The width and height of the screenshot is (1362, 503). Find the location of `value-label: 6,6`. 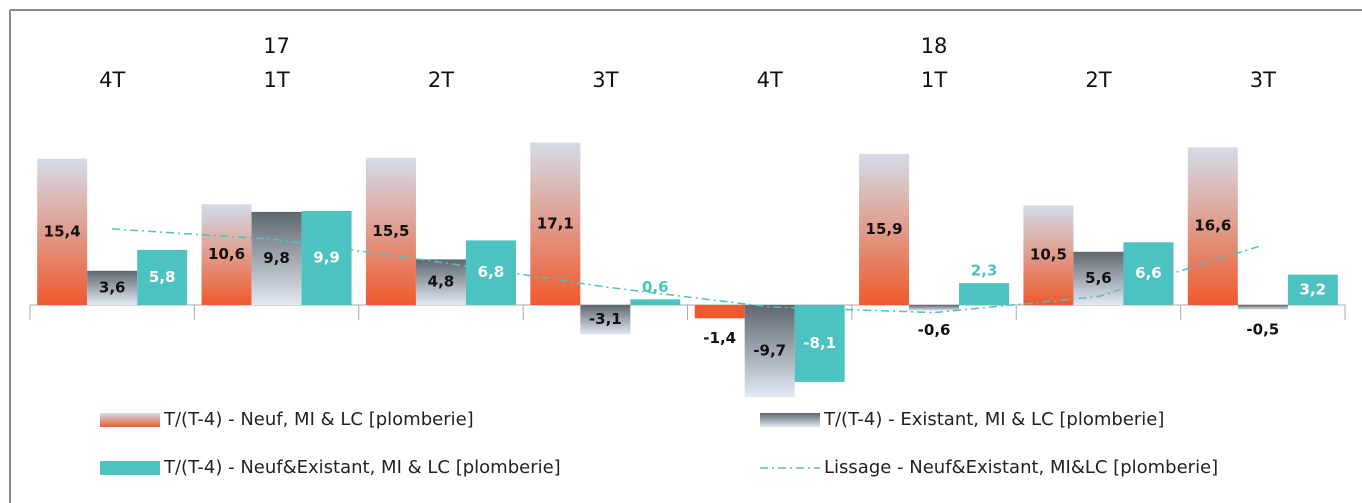

value-label: 6,6 is located at coordinates (1148, 273).